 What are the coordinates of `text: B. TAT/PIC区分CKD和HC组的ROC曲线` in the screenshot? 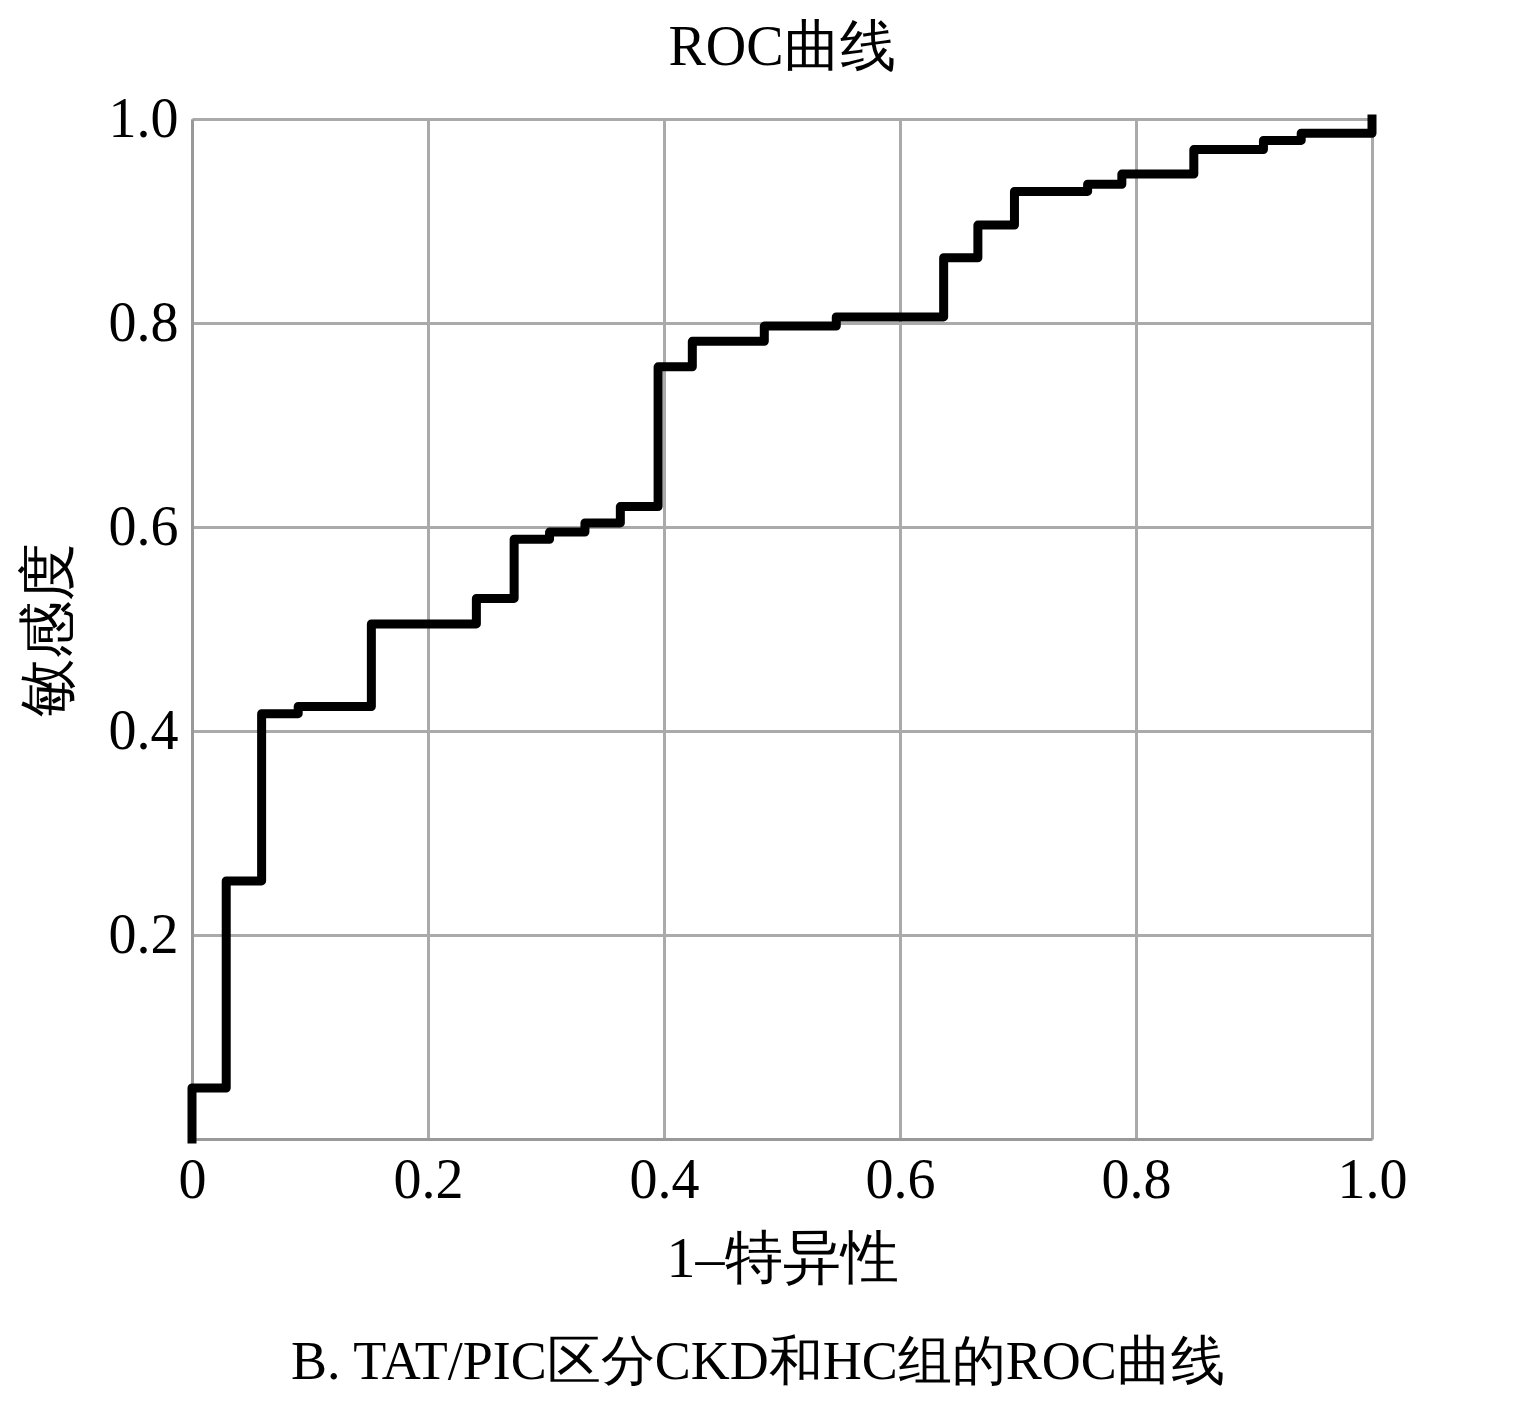 It's located at (758, 1361).